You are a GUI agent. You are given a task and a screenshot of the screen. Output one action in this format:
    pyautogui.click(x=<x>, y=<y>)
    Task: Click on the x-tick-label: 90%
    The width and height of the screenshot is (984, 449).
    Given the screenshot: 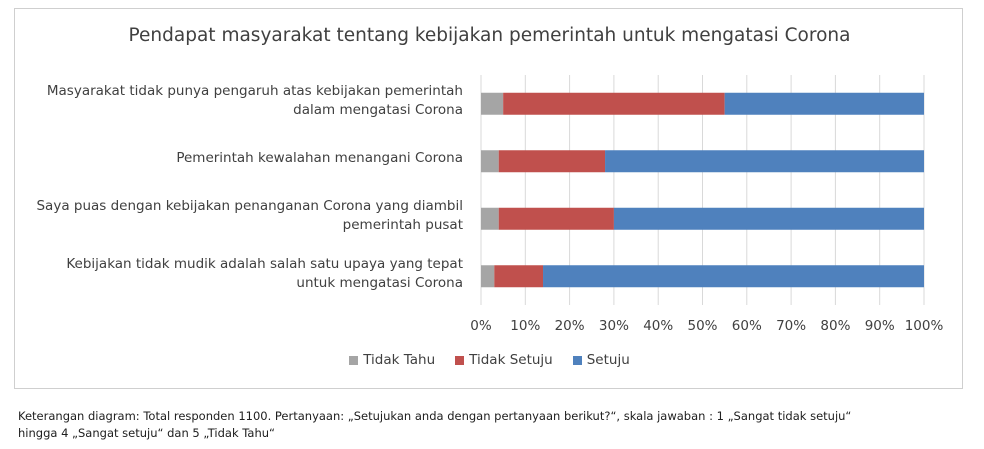 What is the action you would take?
    pyautogui.click(x=880, y=326)
    